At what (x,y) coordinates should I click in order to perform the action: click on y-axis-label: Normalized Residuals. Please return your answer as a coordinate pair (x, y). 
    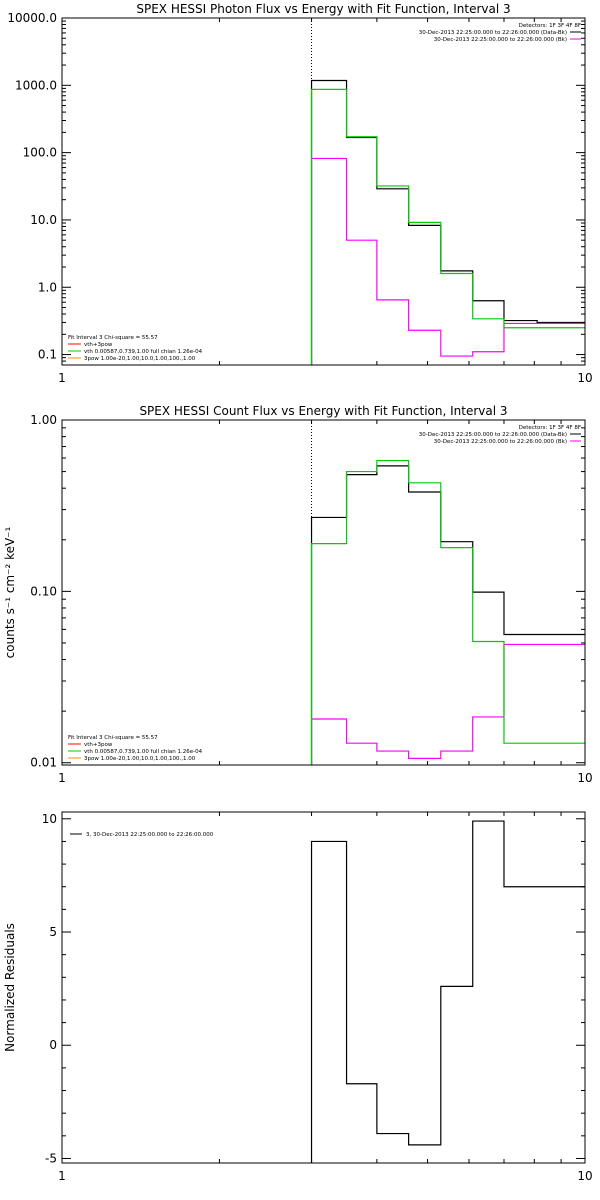
    Looking at the image, I should click on (10, 987).